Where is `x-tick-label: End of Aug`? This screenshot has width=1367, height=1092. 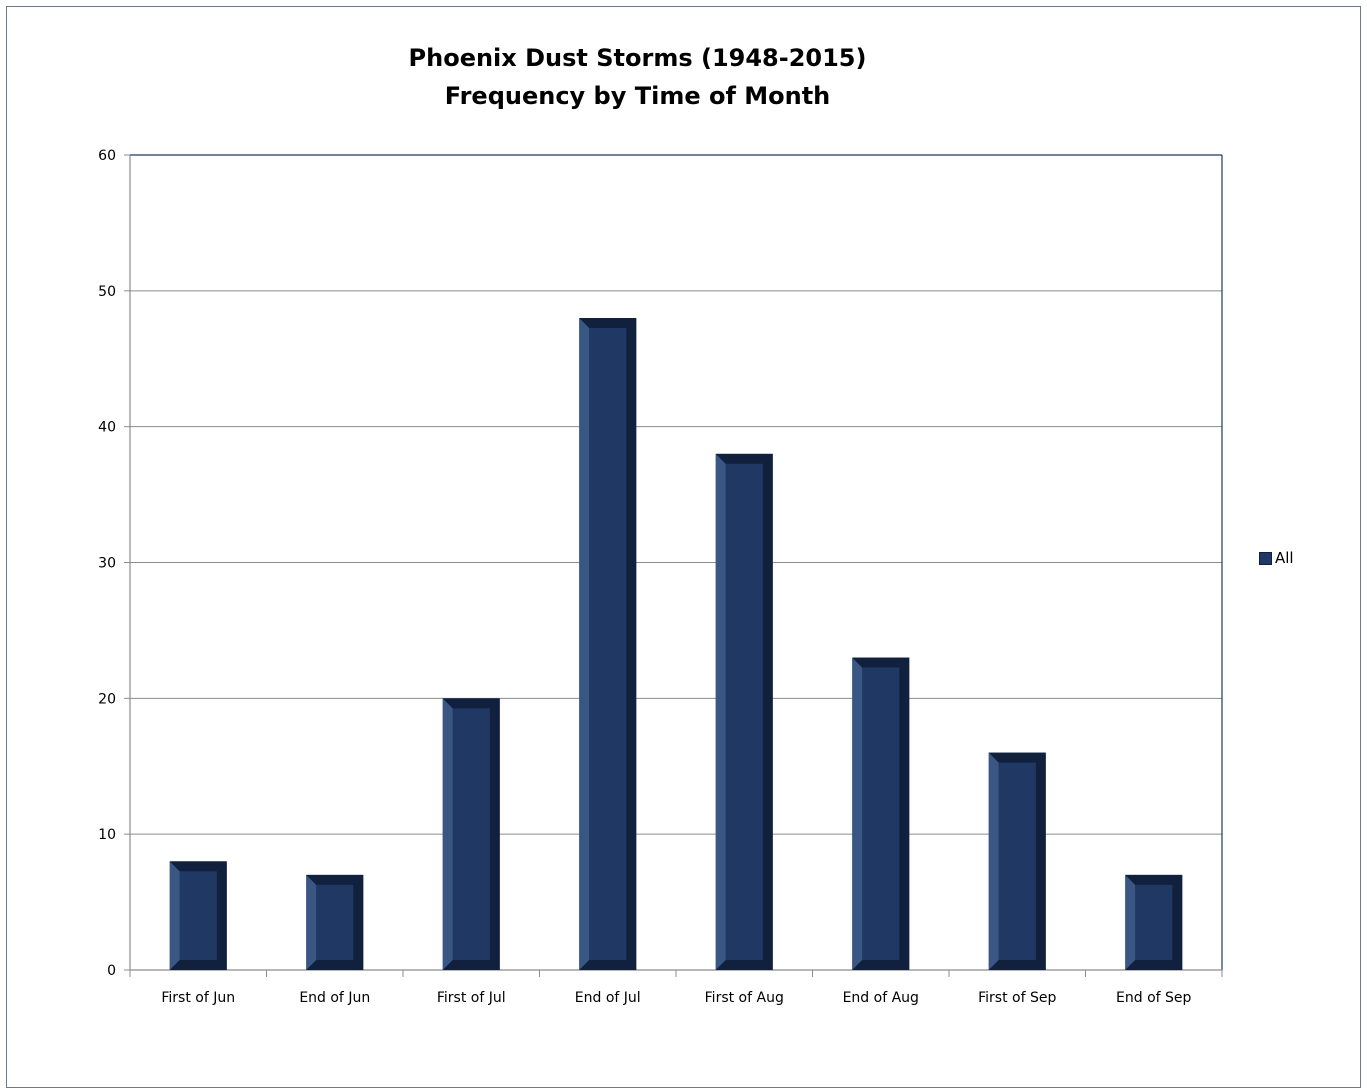
x-tick-label: End of Aug is located at coordinates (881, 998).